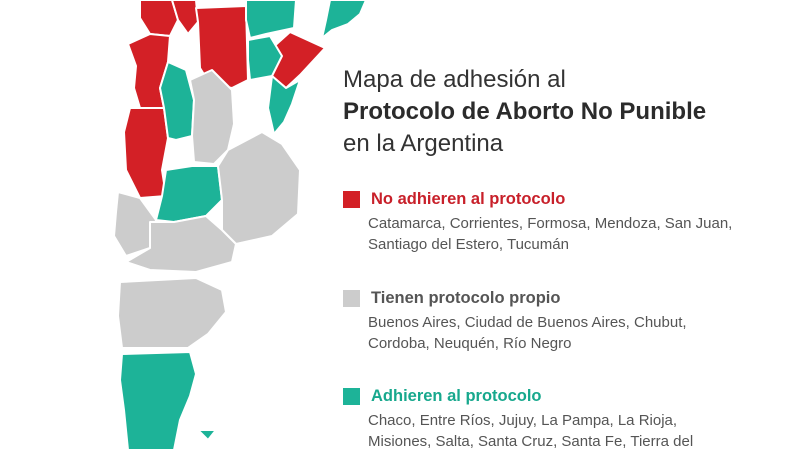 This screenshot has height=452, width=800. I want to click on province-tierra-del-fuego, so click(207, 435).